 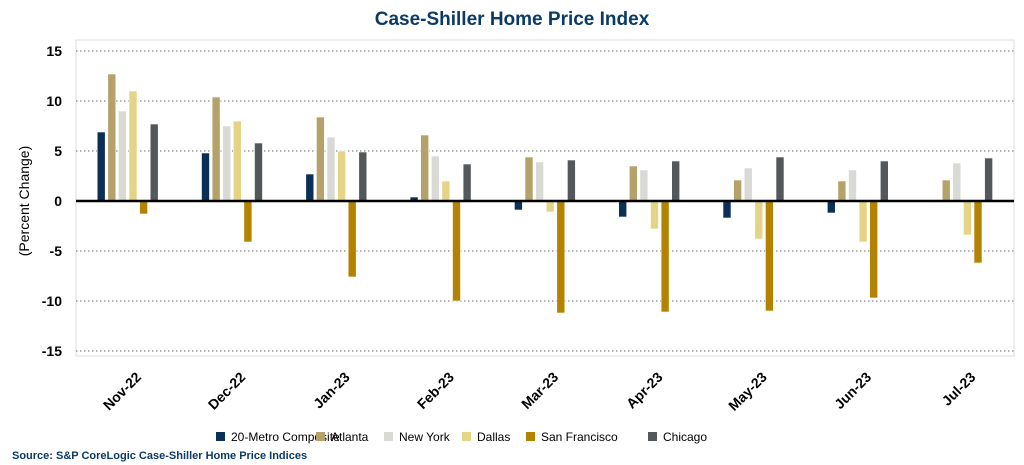 I want to click on x-tick-label: Jun-23, so click(x=852, y=390).